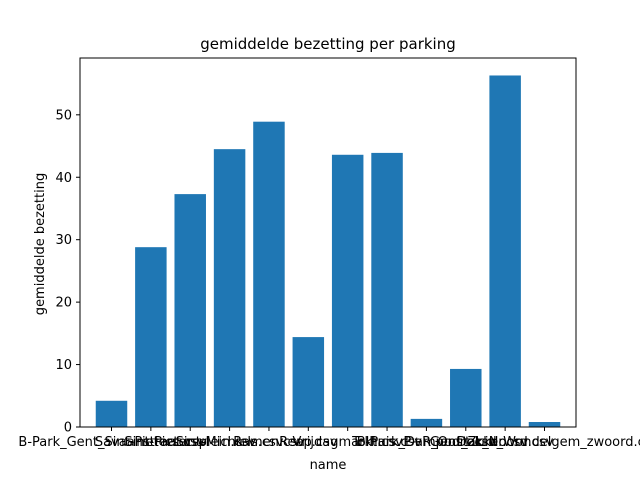 This screenshot has height=480, width=640. I want to click on y-axis-label: gemiddelde bezetting, so click(40, 244).